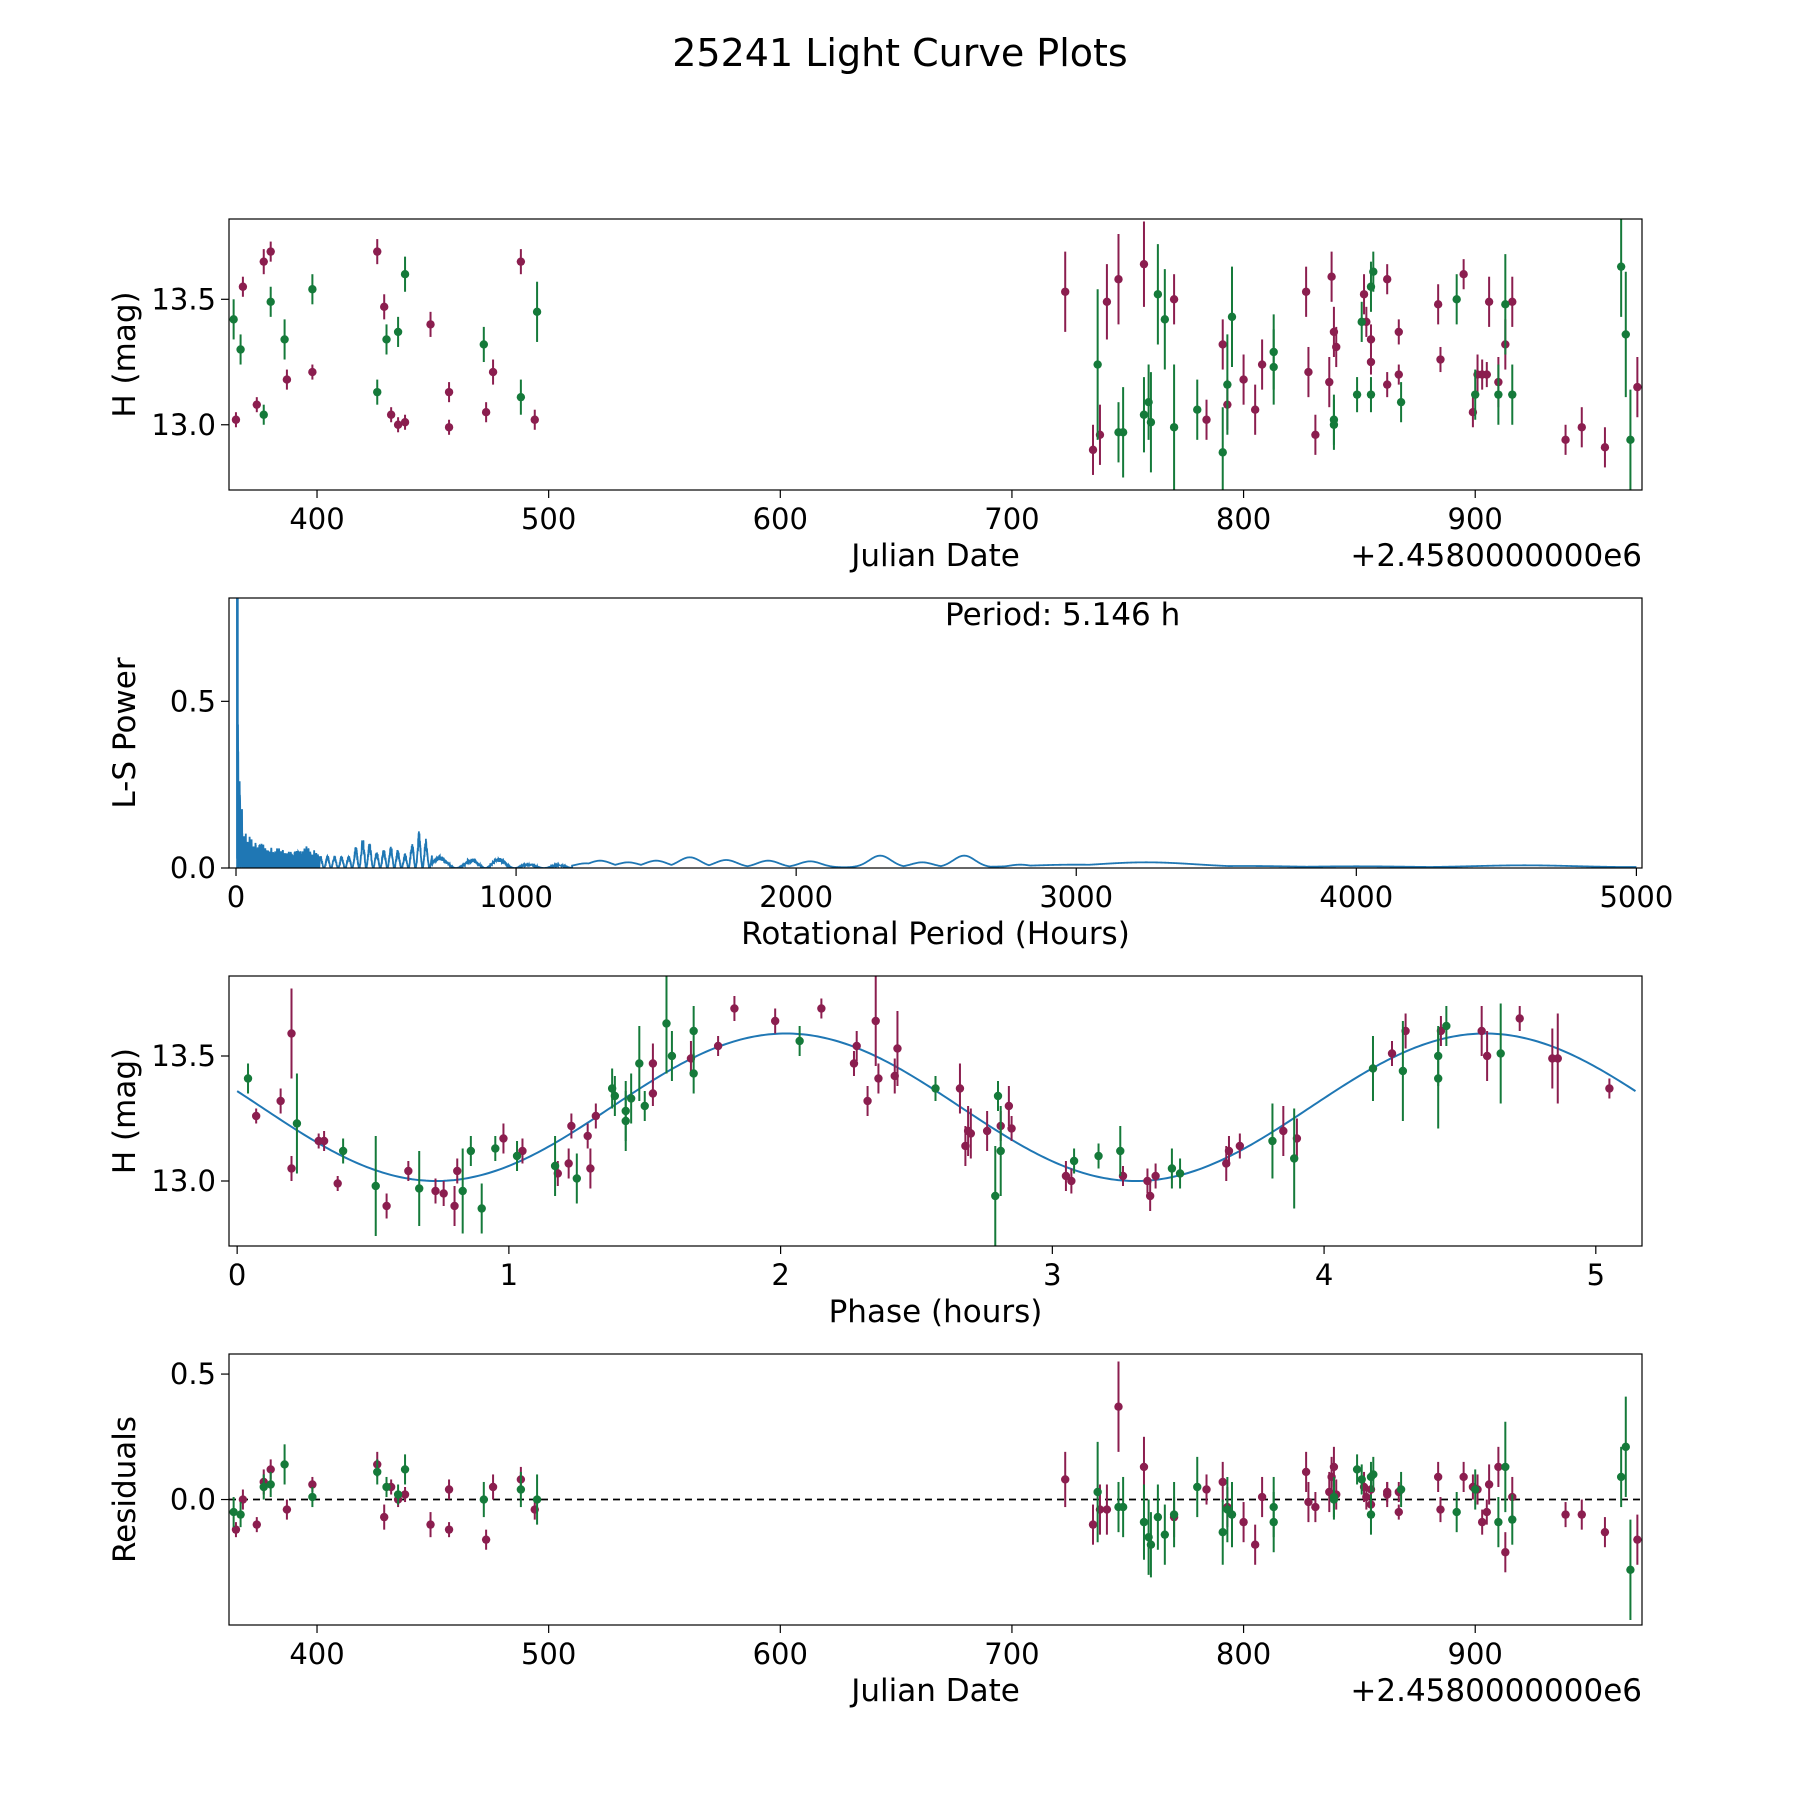 Image resolution: width=1800 pixels, height=1804 pixels. Describe the element at coordinates (1636, 897) in the screenshot. I see `x-tick-label: 5000` at that location.